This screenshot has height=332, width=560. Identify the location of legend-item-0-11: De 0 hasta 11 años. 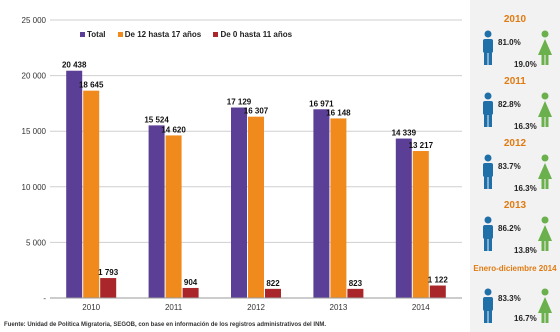
(252, 34).